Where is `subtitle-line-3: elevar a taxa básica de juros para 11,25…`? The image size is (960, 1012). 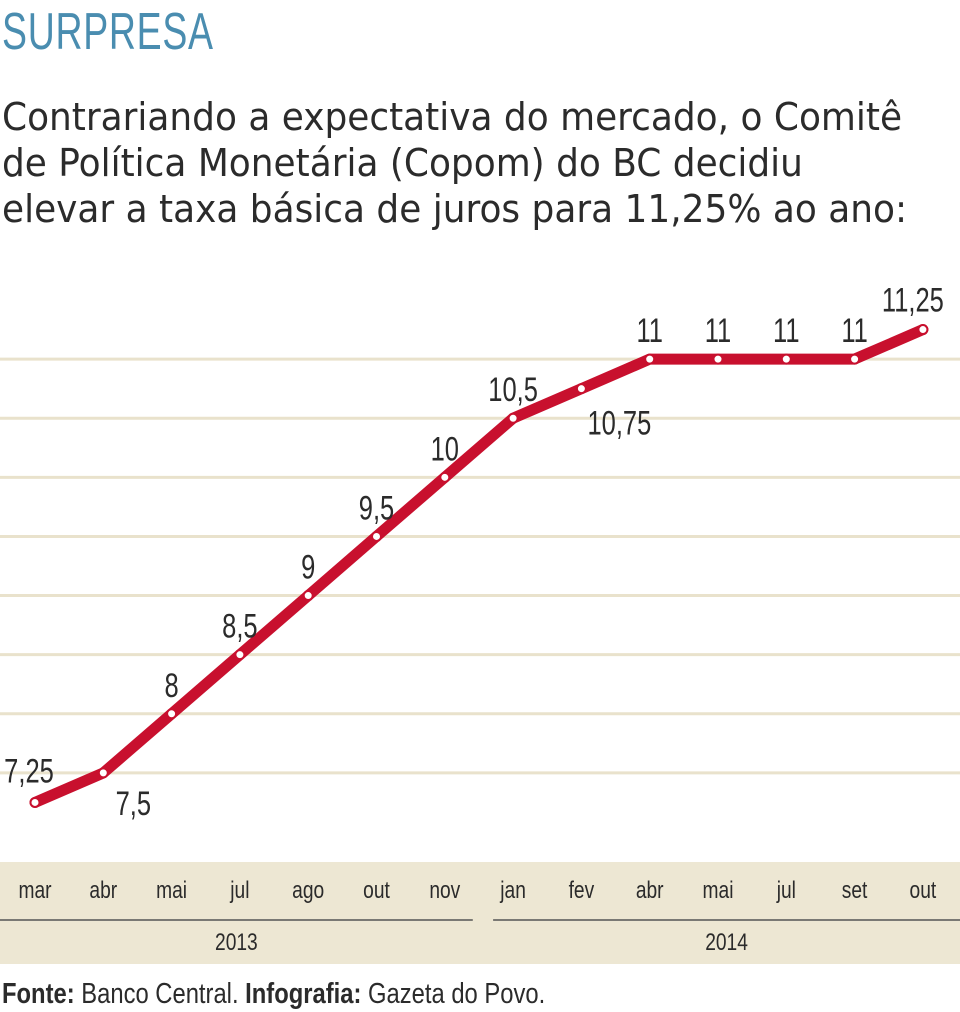 subtitle-line-3: elevar a taxa básica de juros para 11,25… is located at coordinates (455, 209).